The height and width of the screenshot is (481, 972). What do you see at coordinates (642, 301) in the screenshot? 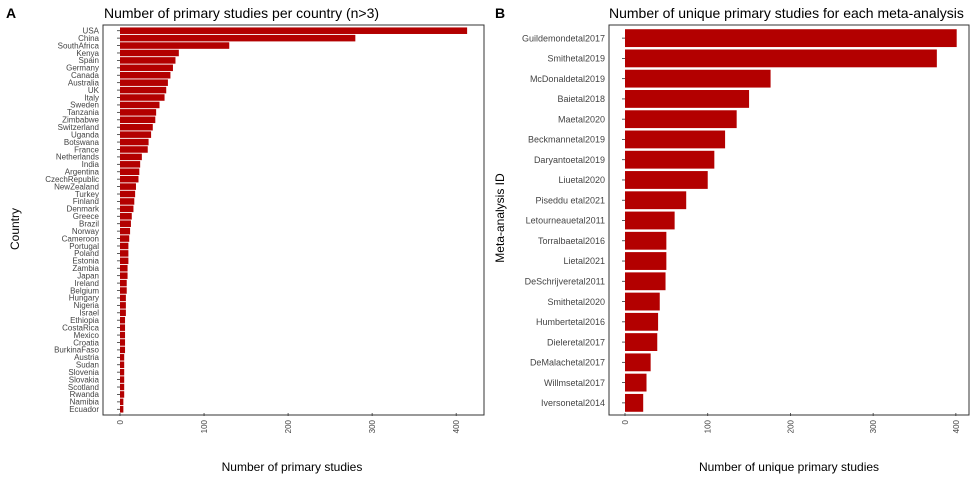
I see `bar-smithetal2020` at bounding box center [642, 301].